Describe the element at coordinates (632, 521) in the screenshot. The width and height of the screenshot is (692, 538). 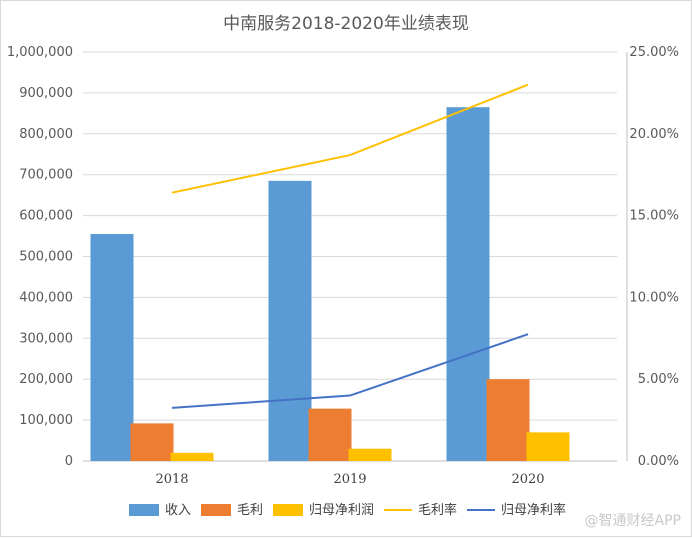
I see `watermark: @智通财经APP` at that location.